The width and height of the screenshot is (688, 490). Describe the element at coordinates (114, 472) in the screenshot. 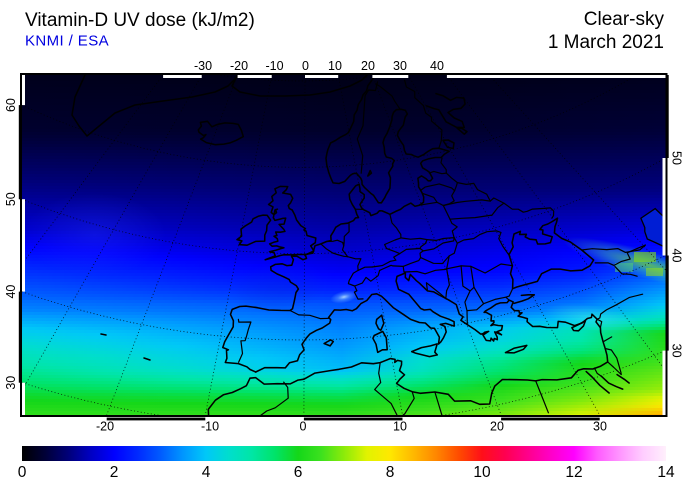

I see `svg-text: 2` at that location.